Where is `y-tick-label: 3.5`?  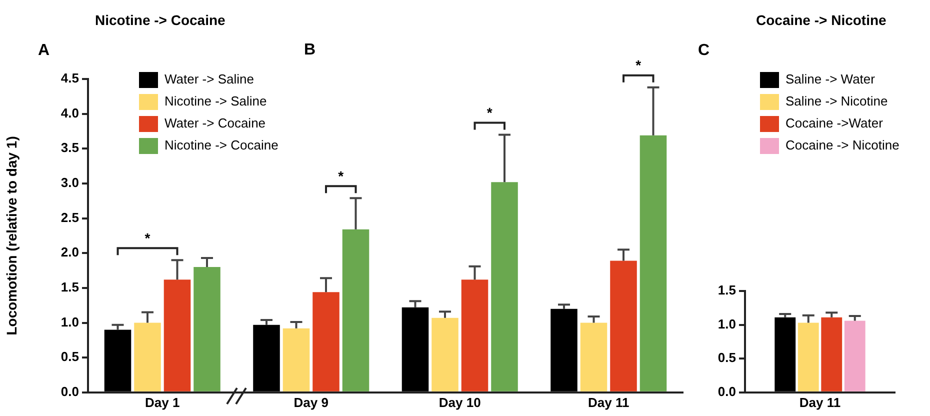 y-tick-label: 3.5 is located at coordinates (69, 148).